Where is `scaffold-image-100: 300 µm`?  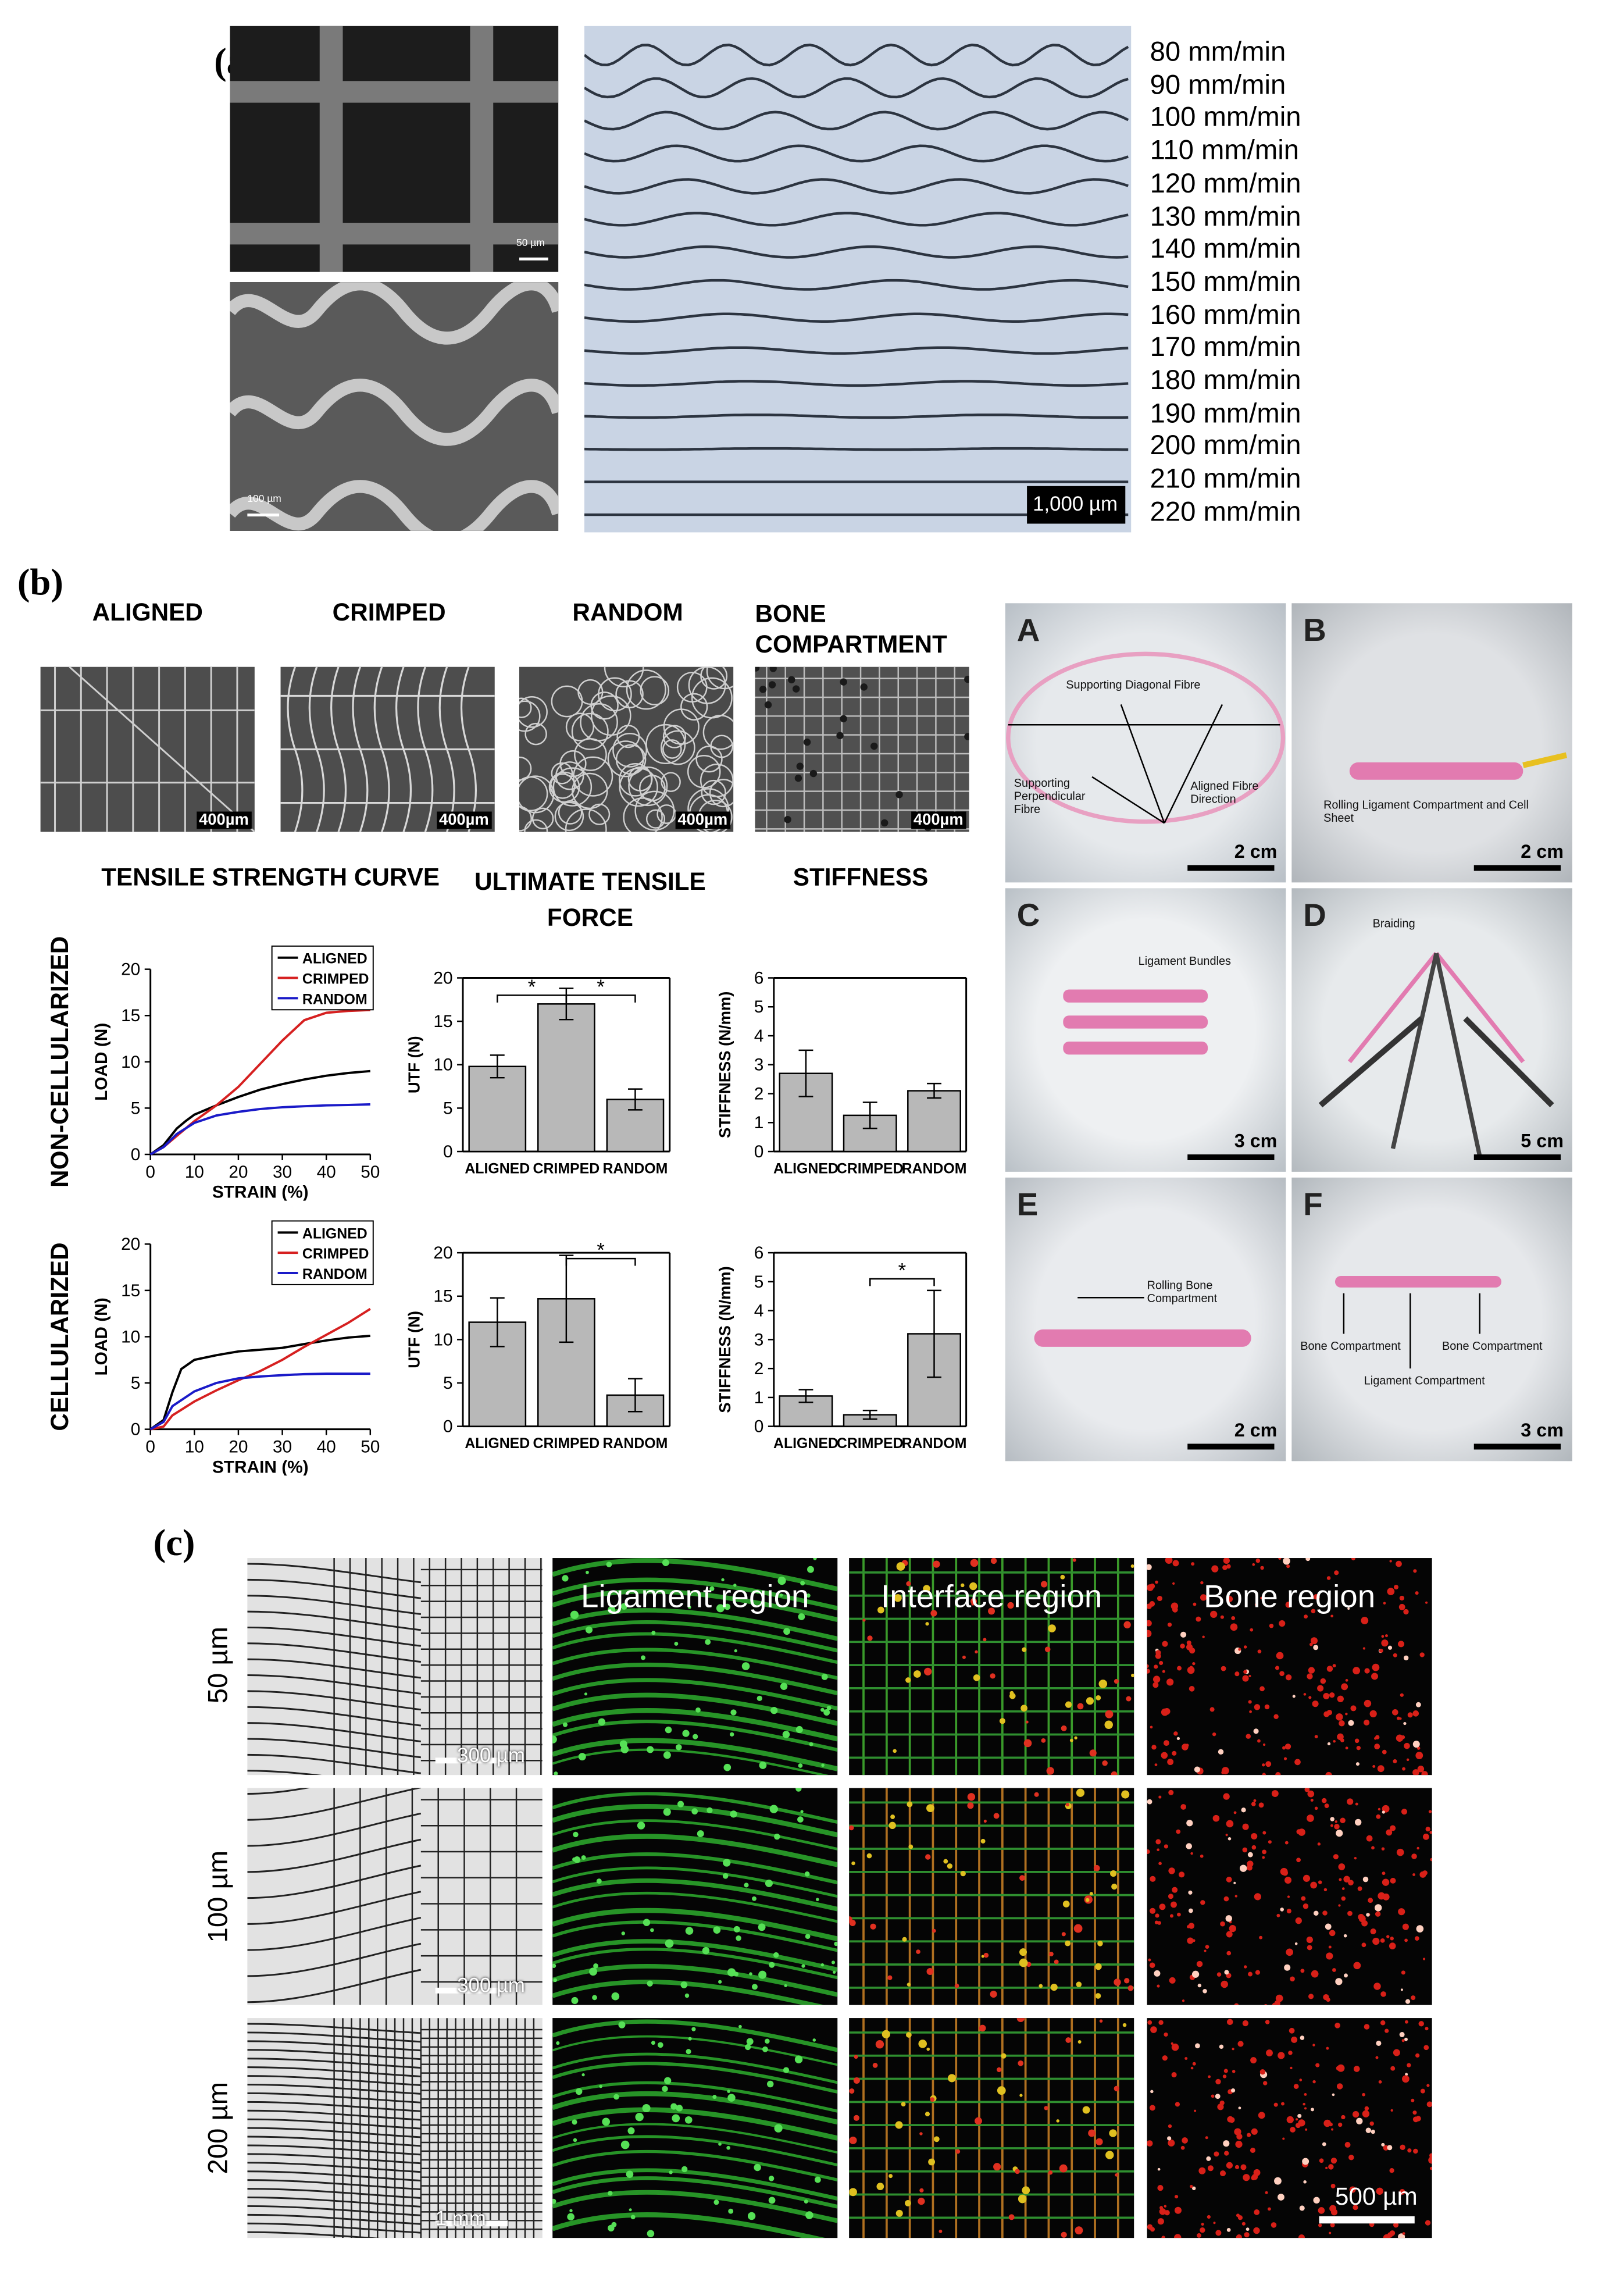
scaffold-image-100: 300 µm is located at coordinates (394, 1896).